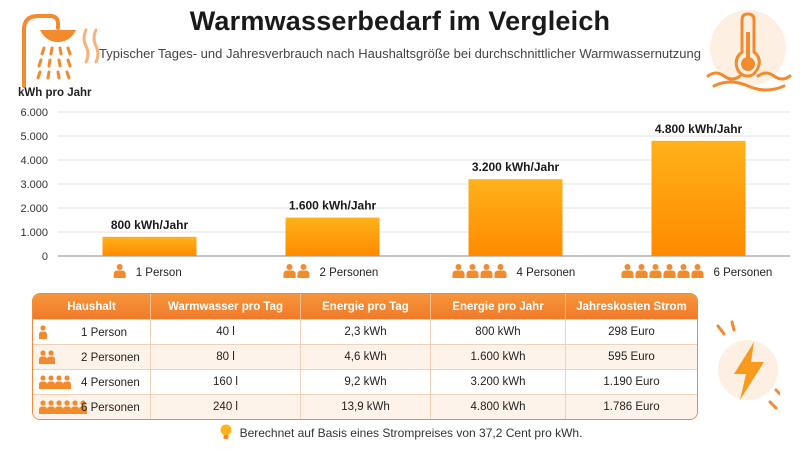  I want to click on bar-data-label: 3.200 kWh/Jahr, so click(516, 167).